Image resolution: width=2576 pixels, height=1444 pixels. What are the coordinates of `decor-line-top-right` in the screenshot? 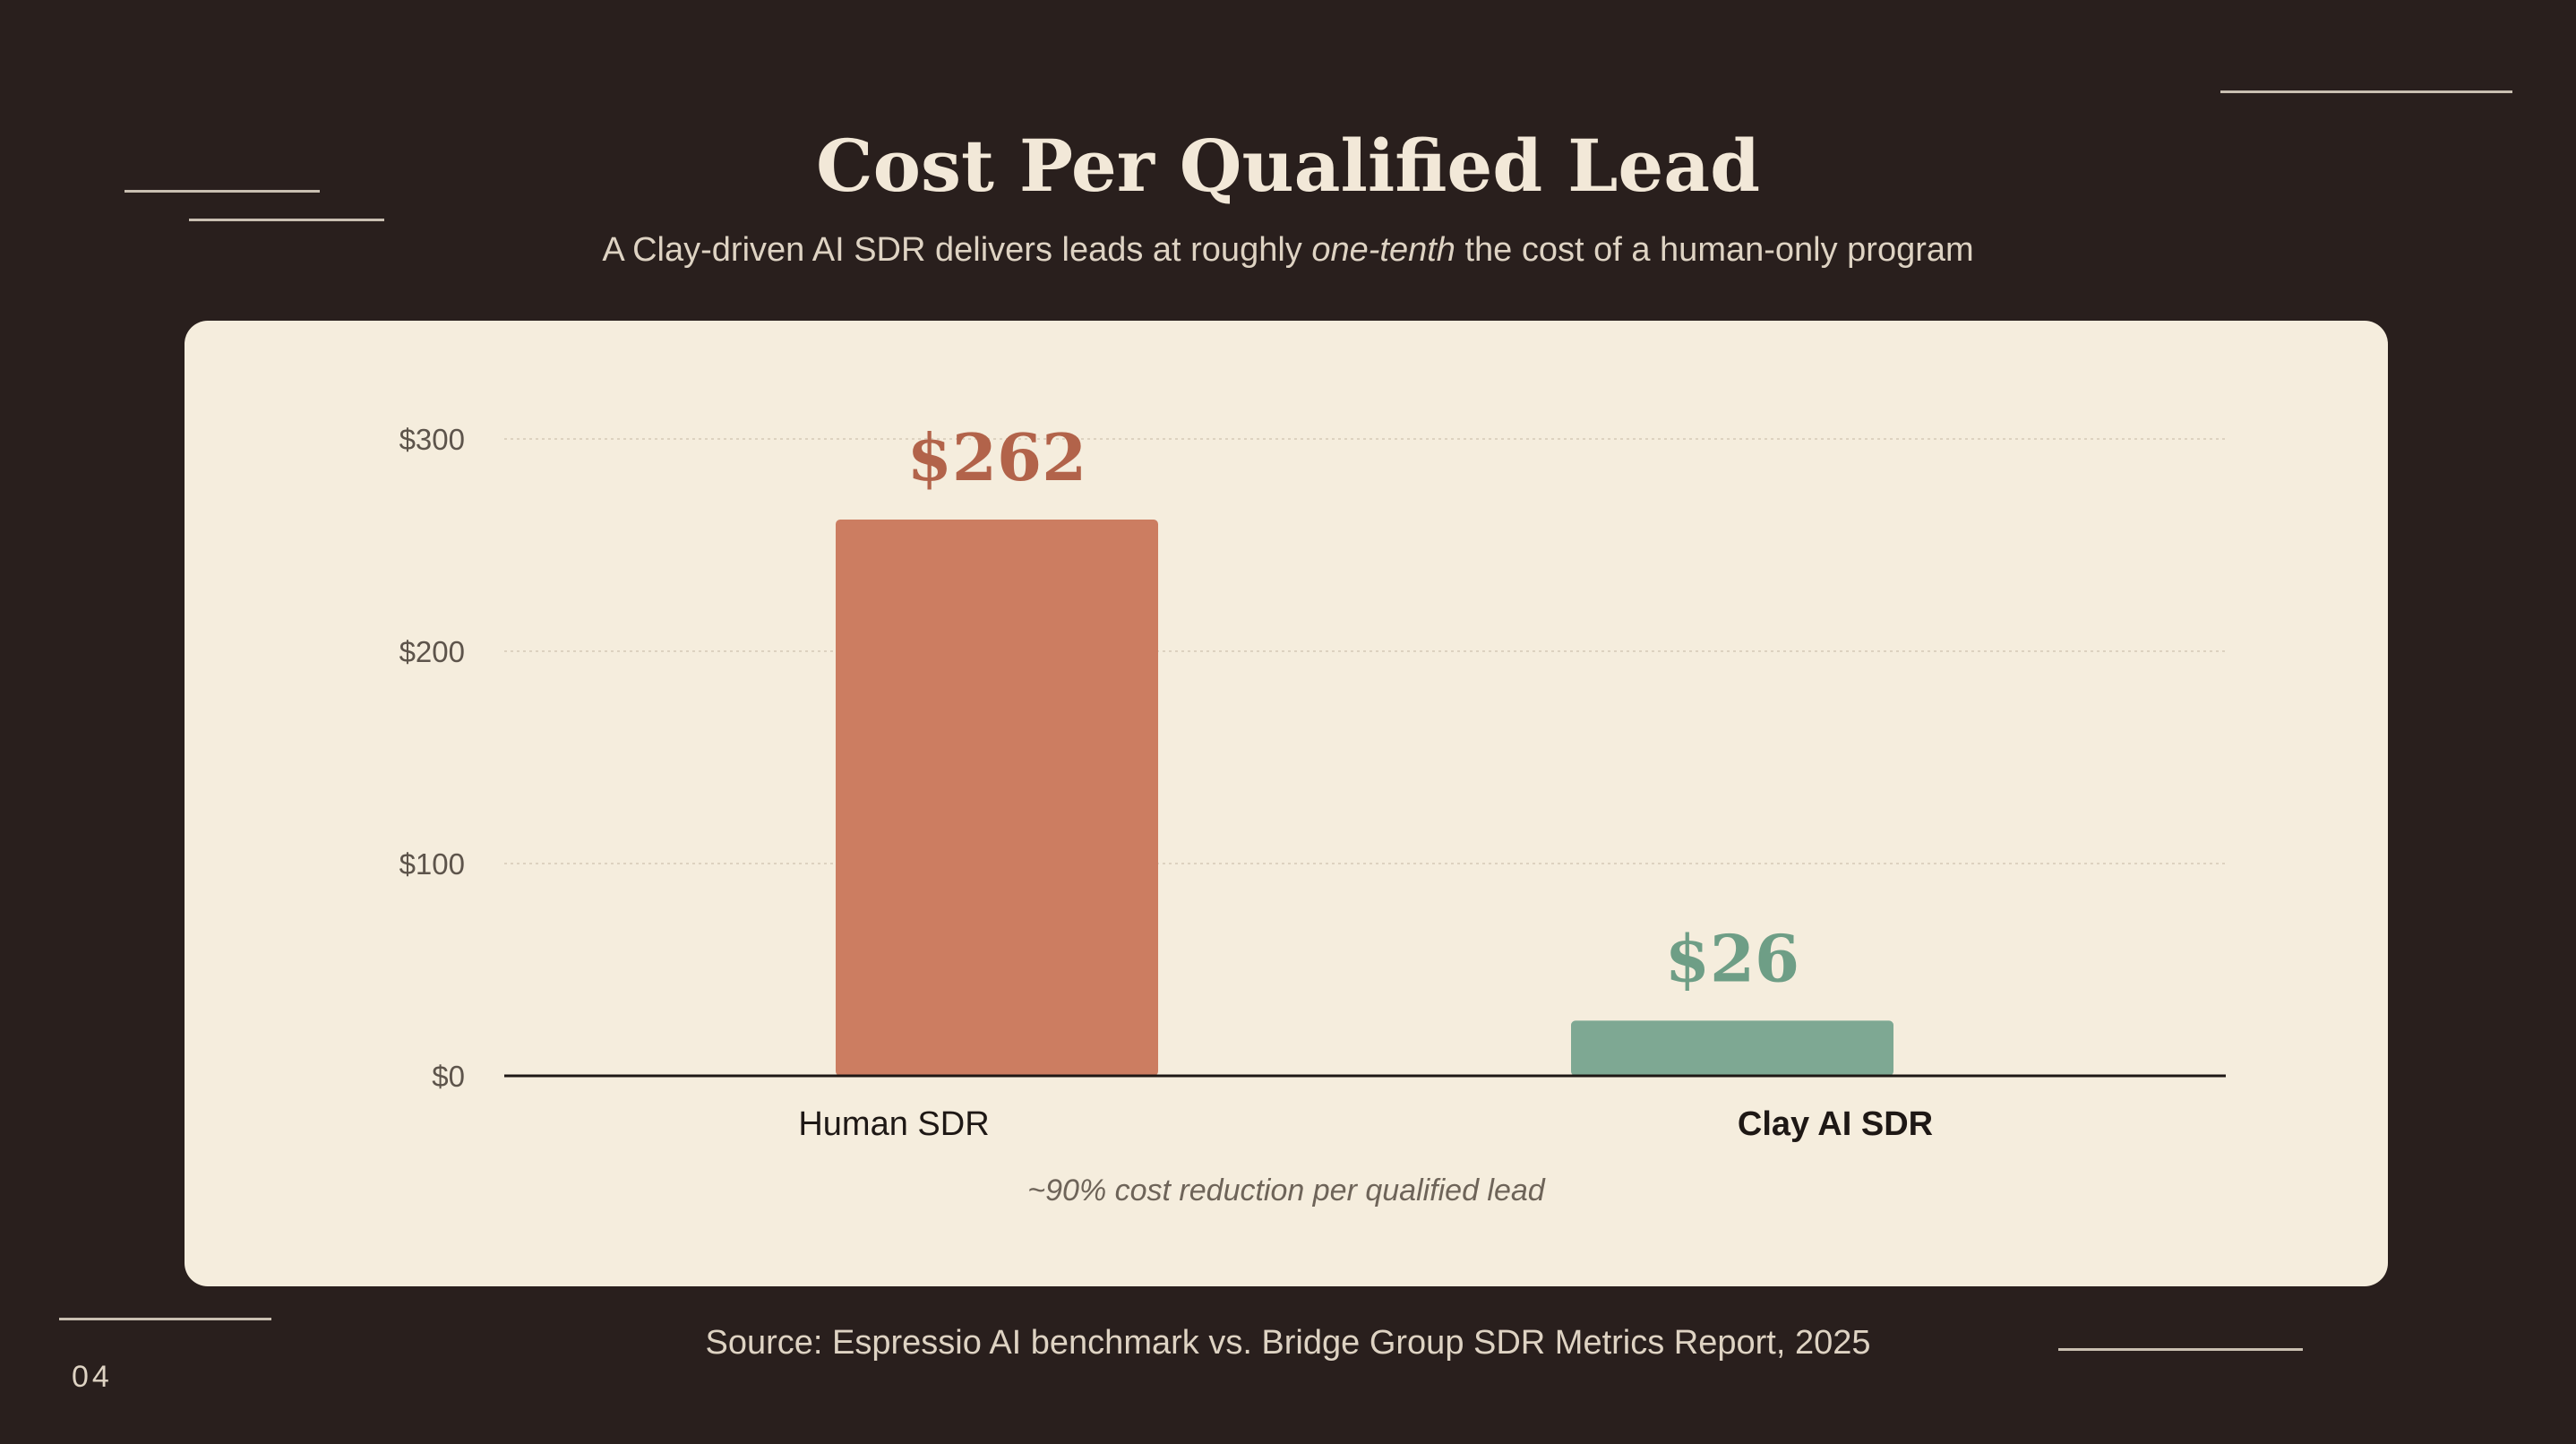 It's located at (2366, 91).